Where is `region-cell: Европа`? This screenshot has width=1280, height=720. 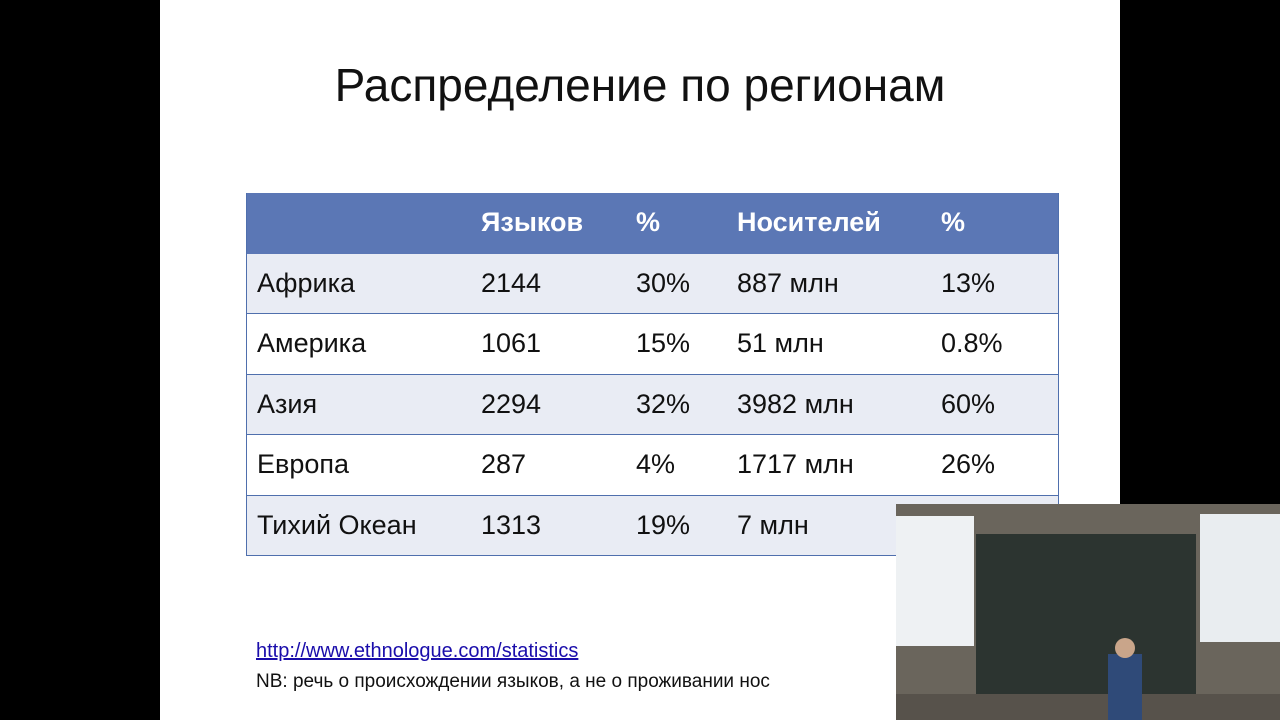
region-cell: Европа is located at coordinates (303, 464).